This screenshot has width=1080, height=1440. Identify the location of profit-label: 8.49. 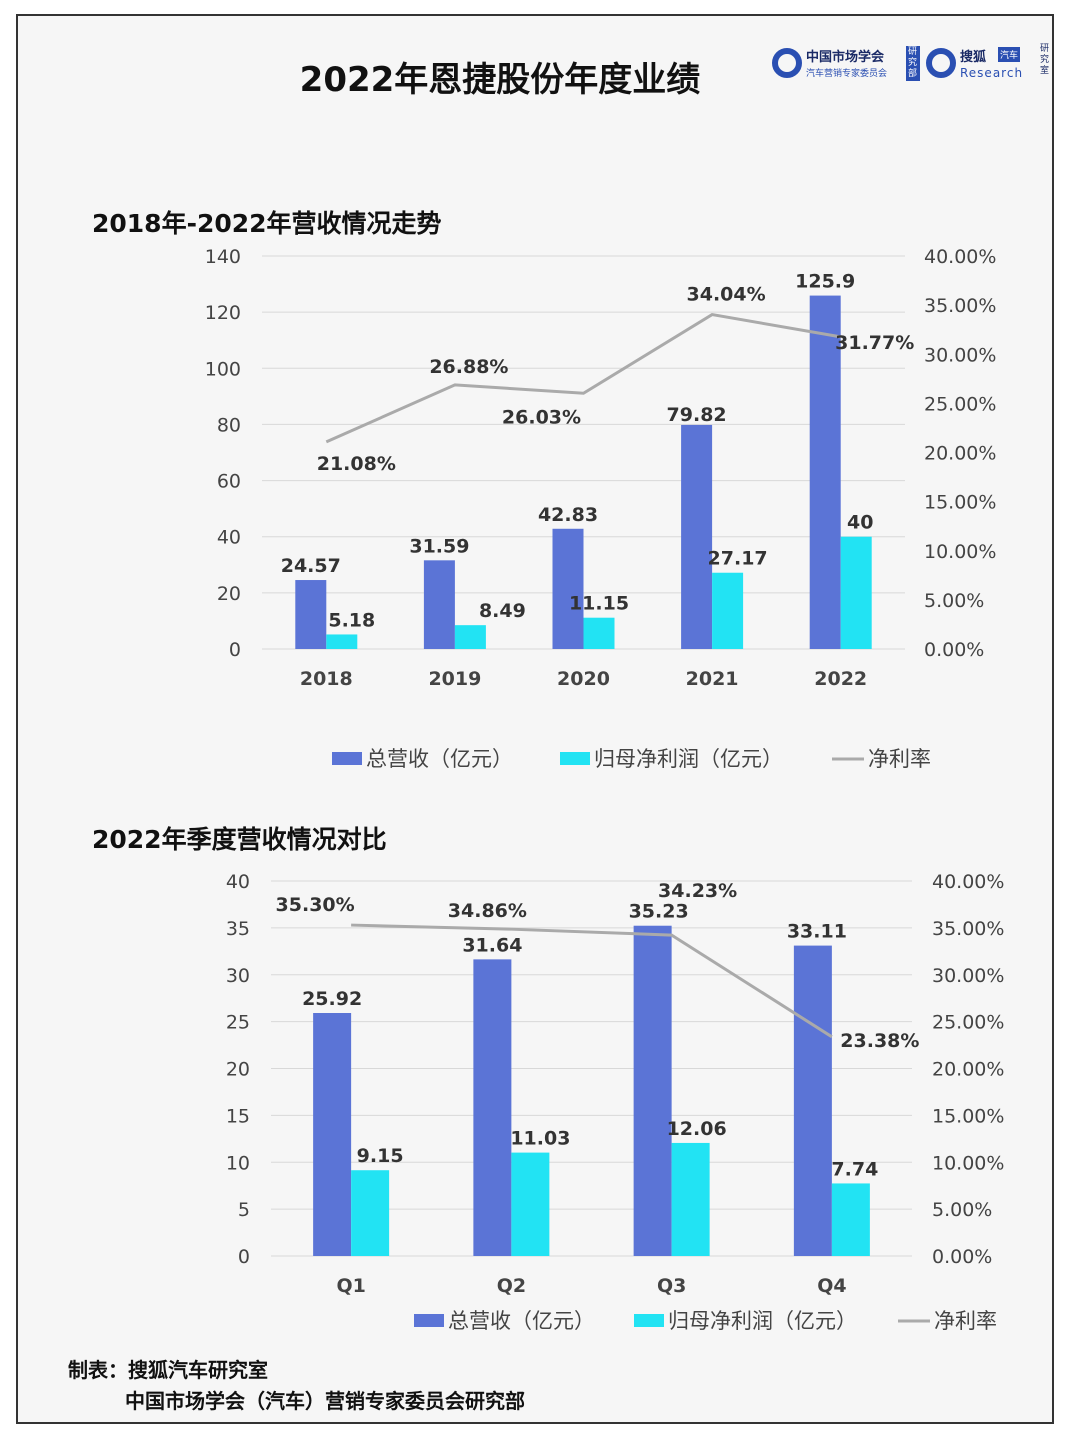
(502, 611).